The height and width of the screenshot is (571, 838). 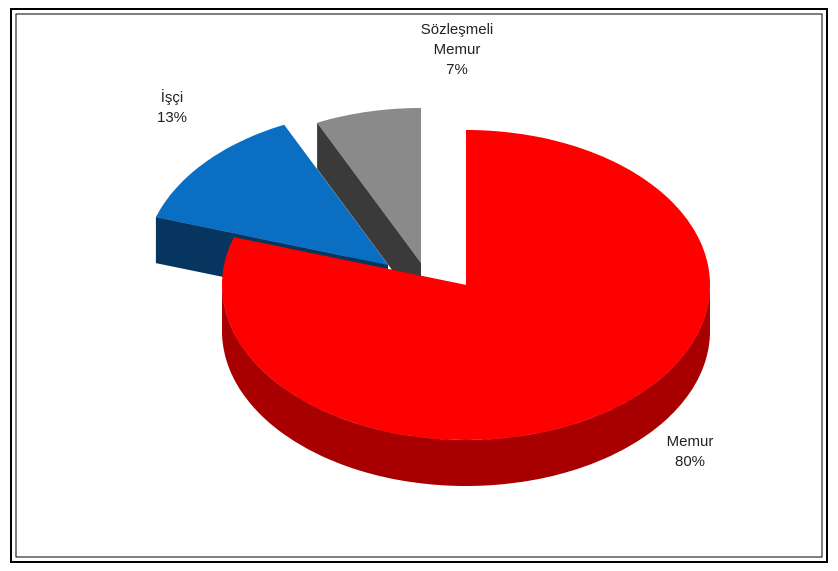 I want to click on percent-label: 7%, so click(x=457, y=69).